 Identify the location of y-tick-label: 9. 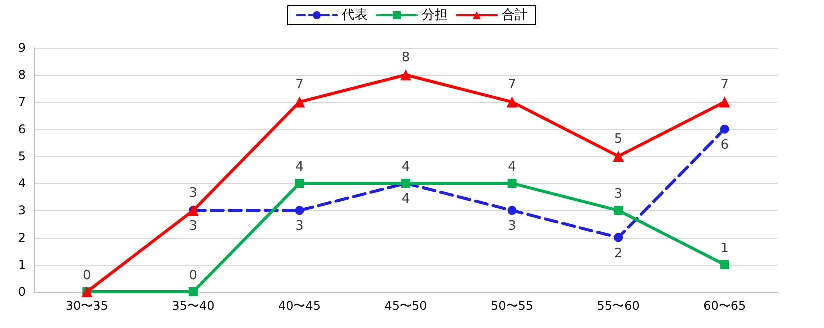
(22, 48).